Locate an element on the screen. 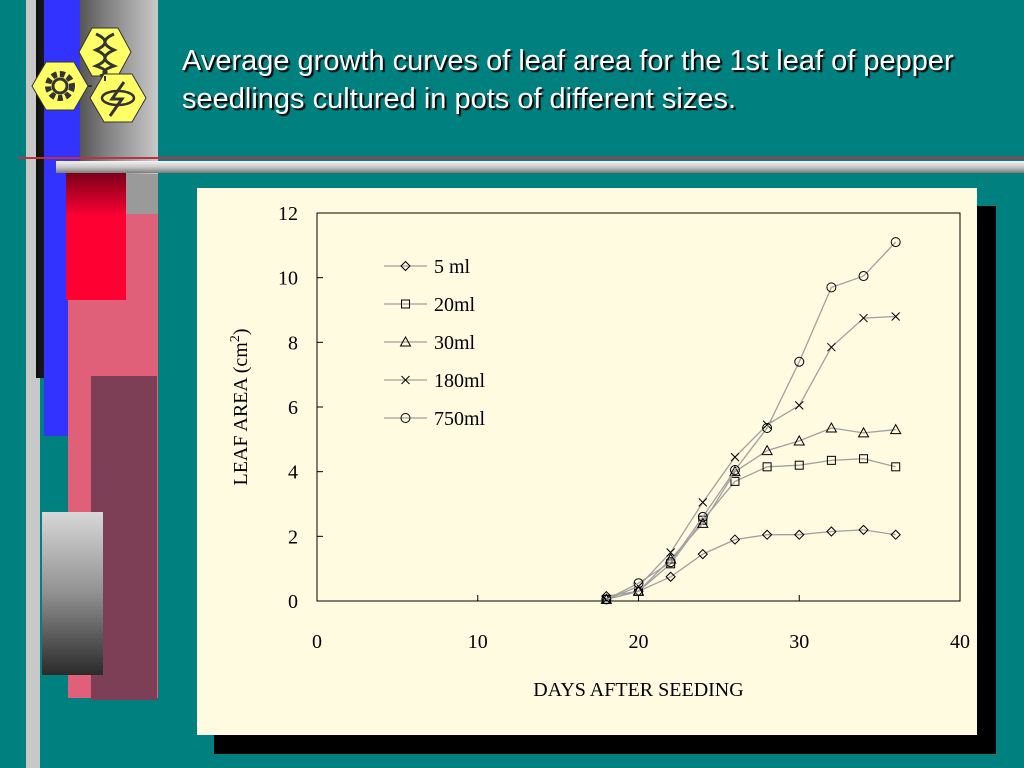 This screenshot has width=1024, height=768. y-tick-label: 6 is located at coordinates (293, 408).